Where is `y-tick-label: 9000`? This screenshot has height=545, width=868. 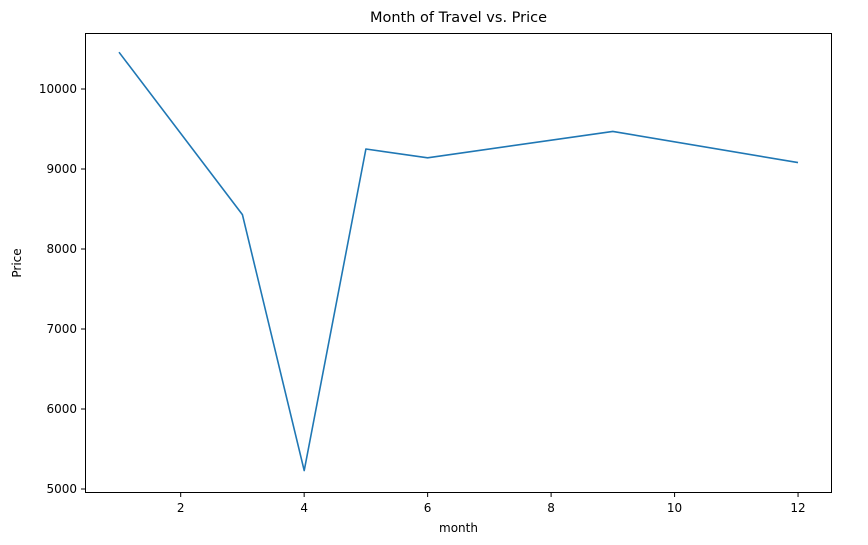
y-tick-label: 9000 is located at coordinates (61, 169).